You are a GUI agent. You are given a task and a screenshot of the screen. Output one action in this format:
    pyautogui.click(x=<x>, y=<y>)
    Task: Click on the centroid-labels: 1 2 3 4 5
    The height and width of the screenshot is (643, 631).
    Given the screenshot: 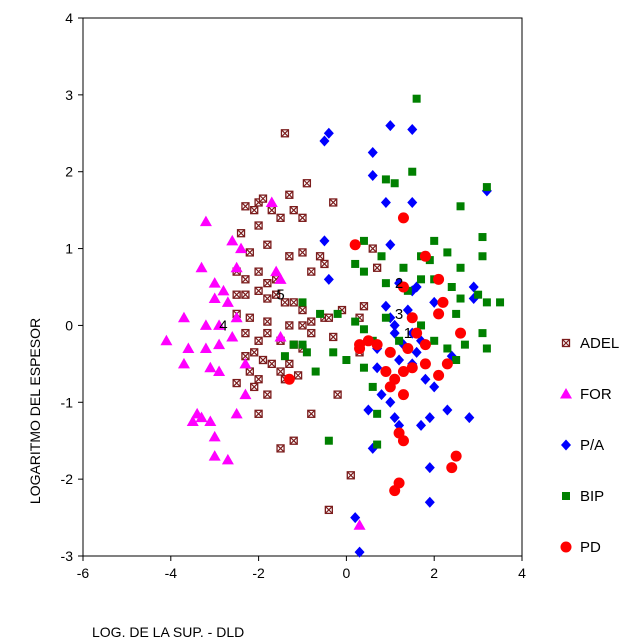 What is the action you would take?
    pyautogui.click(x=315, y=308)
    